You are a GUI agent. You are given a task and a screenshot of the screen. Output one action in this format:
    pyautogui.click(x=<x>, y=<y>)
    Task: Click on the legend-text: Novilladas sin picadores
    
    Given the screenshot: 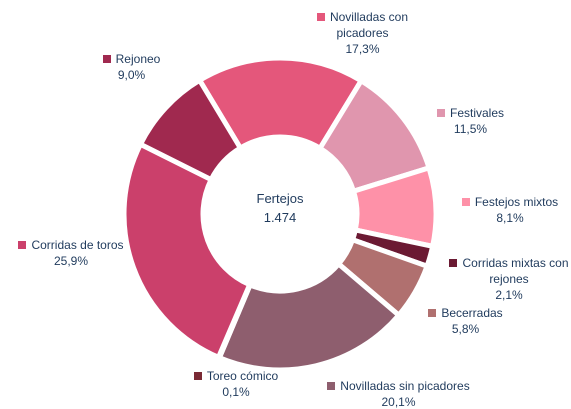 What is the action you would take?
    pyautogui.click(x=405, y=386)
    